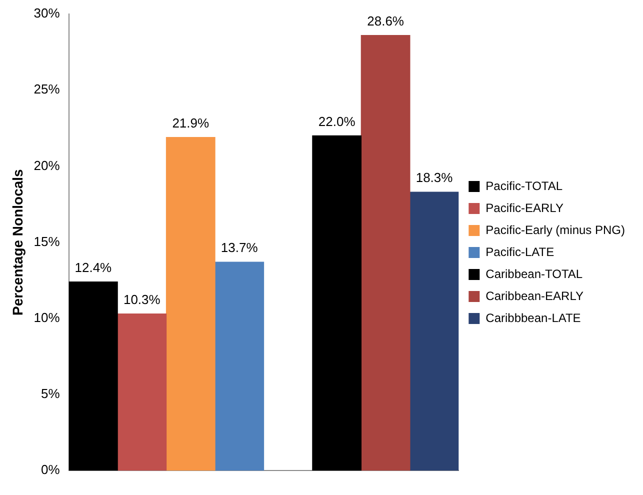 The width and height of the screenshot is (643, 495). What do you see at coordinates (47, 241) in the screenshot?
I see `y-tick-label: 15%` at bounding box center [47, 241].